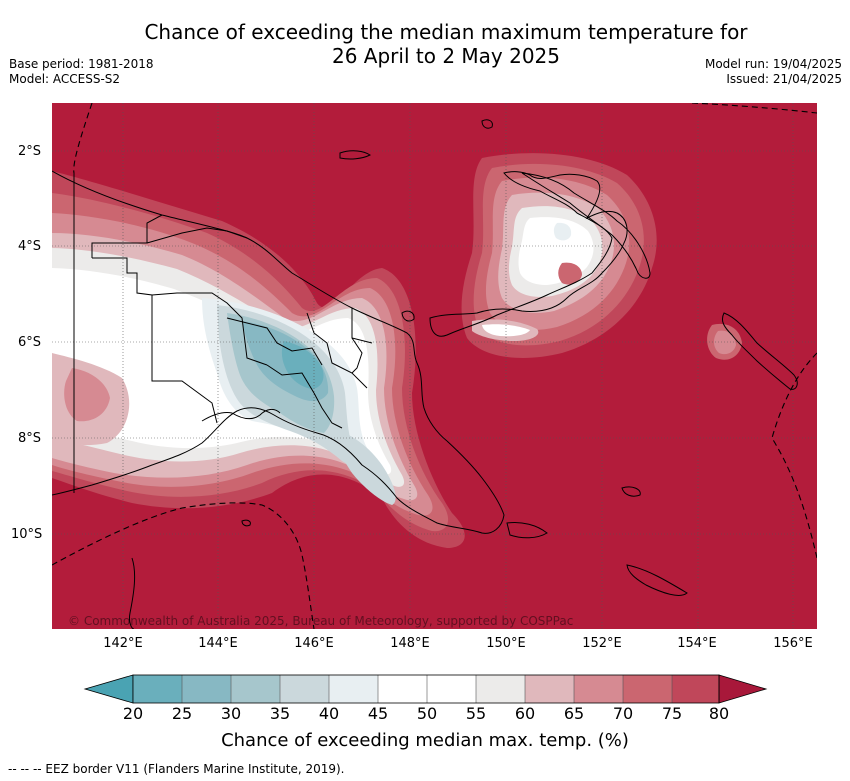 Image resolution: width=850 pixels, height=781 pixels. Describe the element at coordinates (743, 689) in the screenshot. I see `colorbar-high-extend` at that location.